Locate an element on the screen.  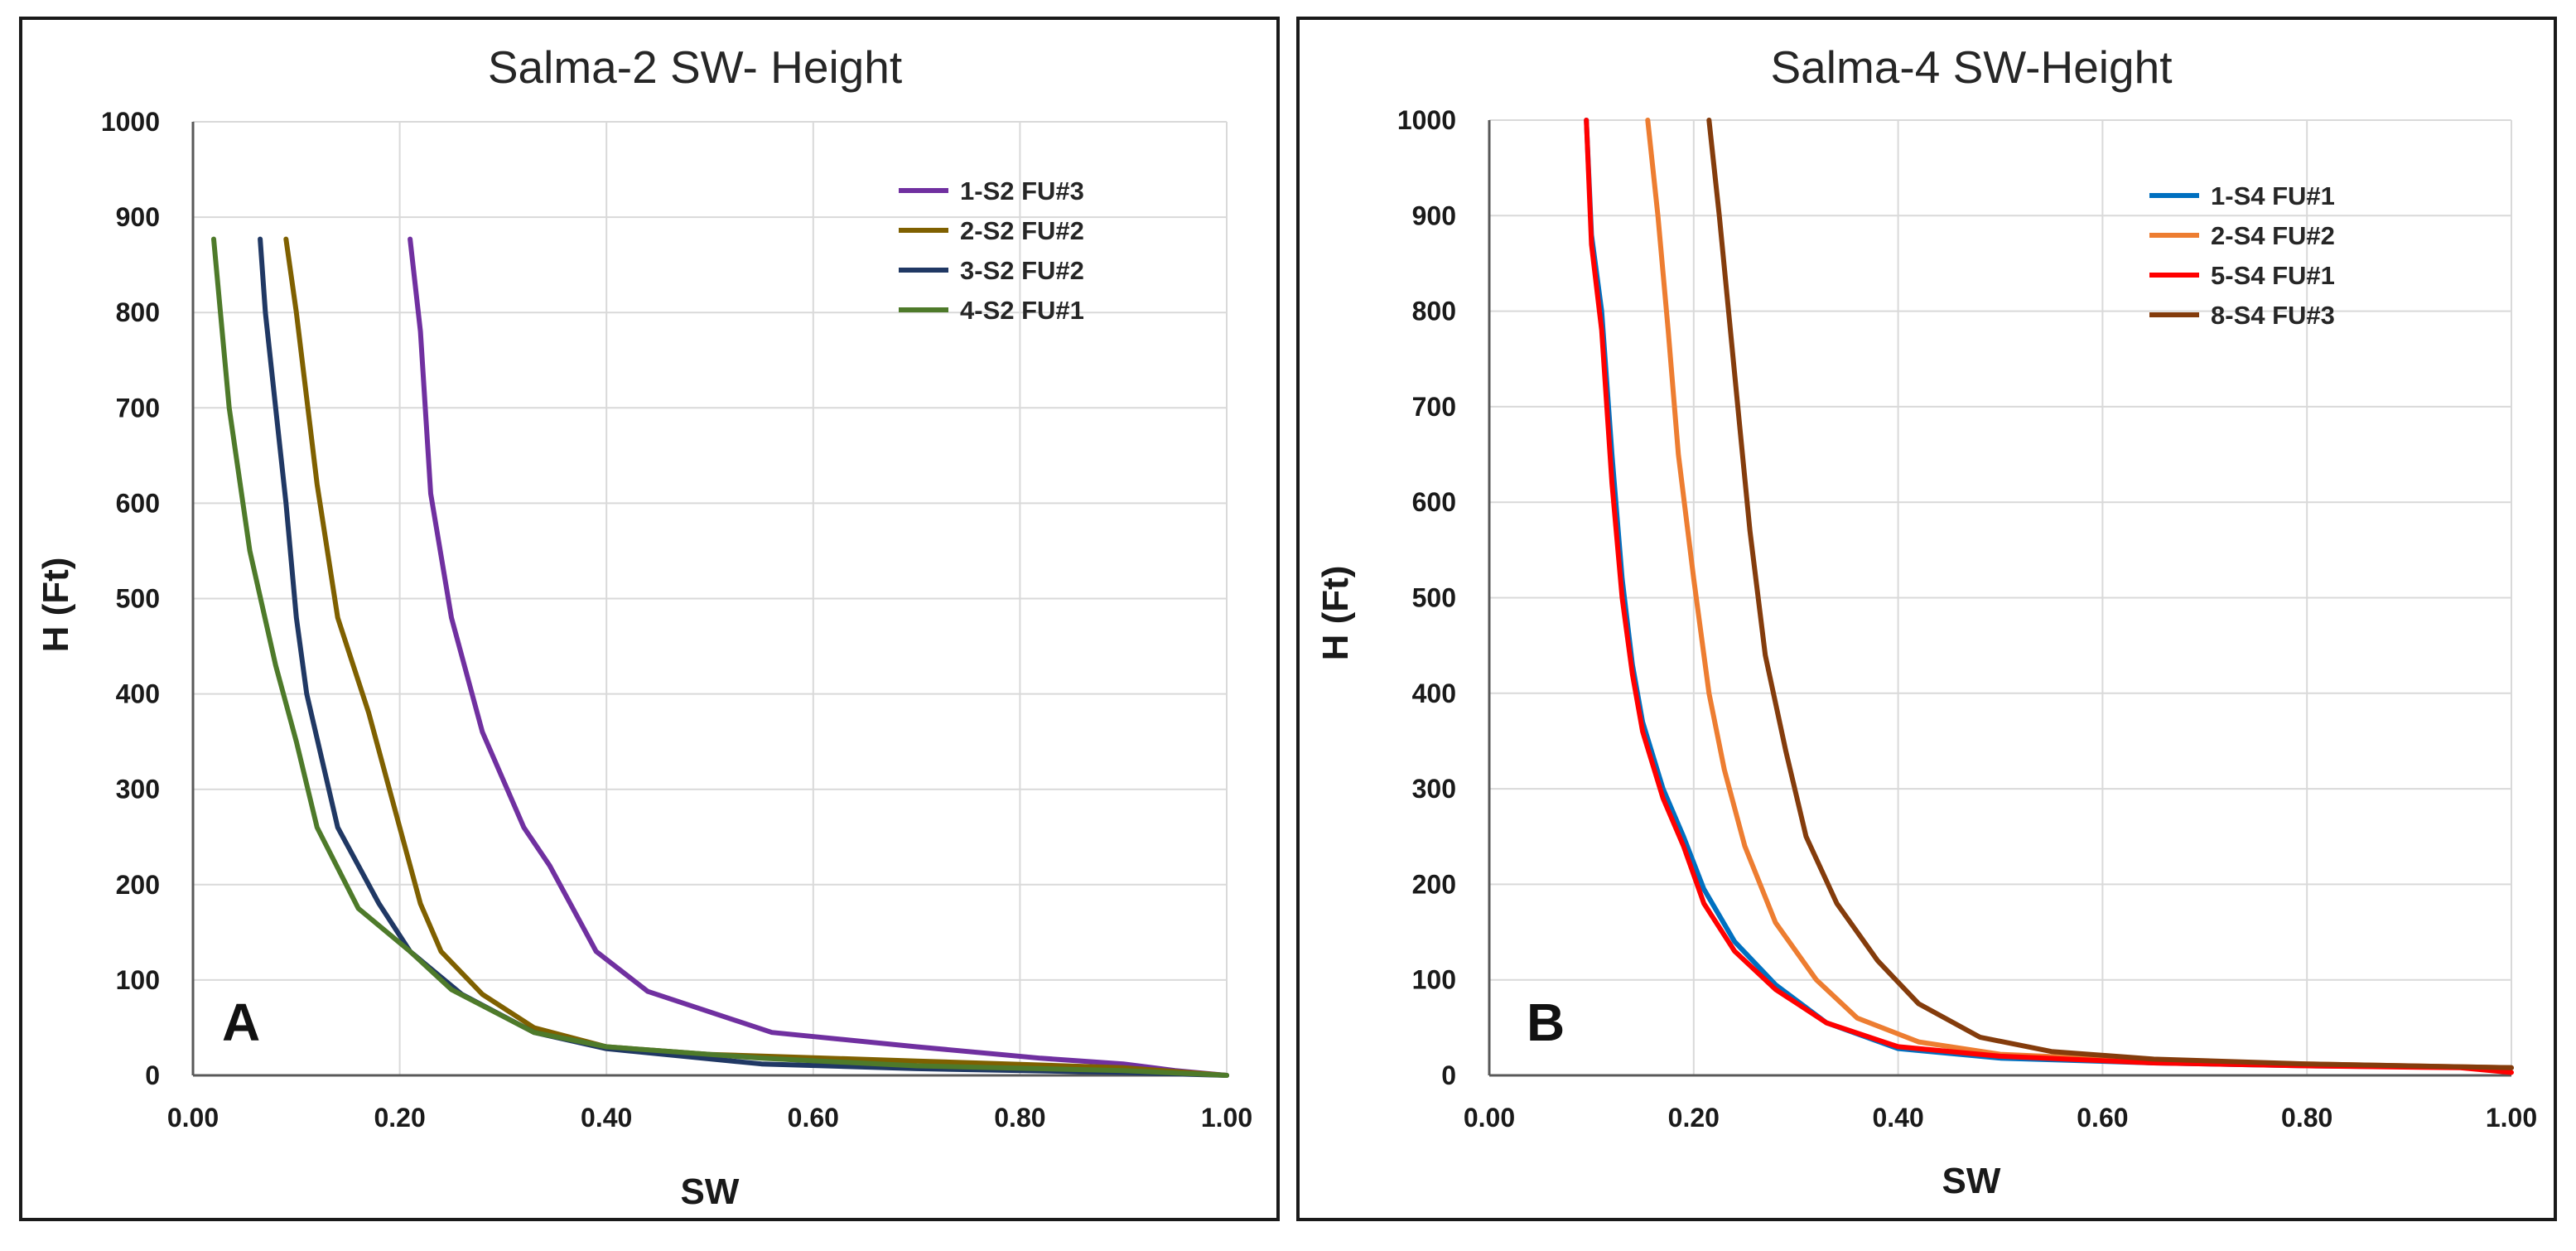
panel-b-x-tick-label: 0.80 is located at coordinates (2306, 1118).